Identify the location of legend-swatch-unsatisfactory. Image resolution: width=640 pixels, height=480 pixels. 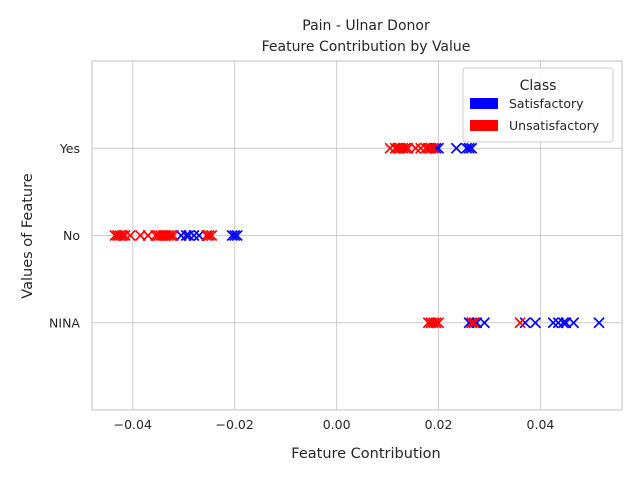
(484, 125).